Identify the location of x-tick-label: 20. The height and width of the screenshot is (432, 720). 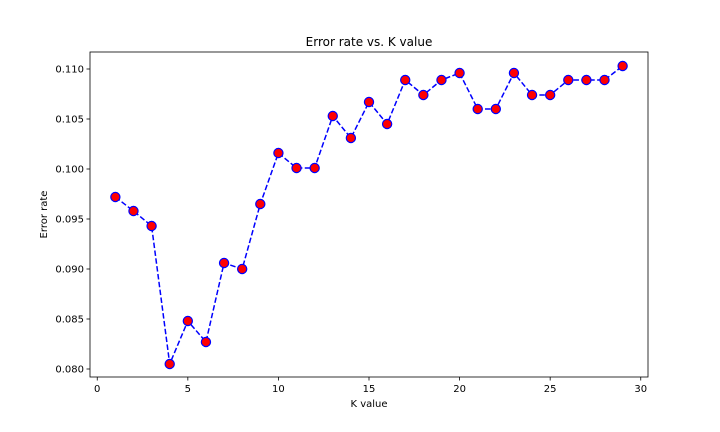
(459, 389).